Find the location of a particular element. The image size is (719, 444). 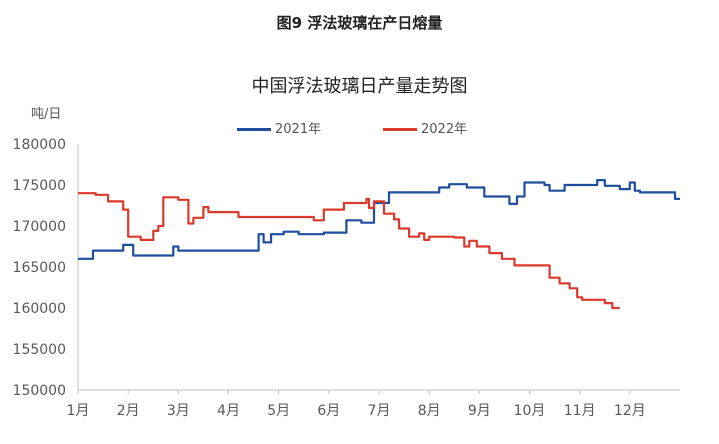

legend-label-2021: 2021年 is located at coordinates (298, 129).